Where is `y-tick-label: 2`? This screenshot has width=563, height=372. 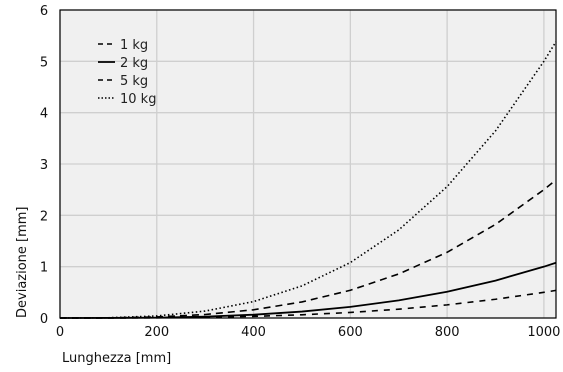
y-tick-label: 2 is located at coordinates (44, 216).